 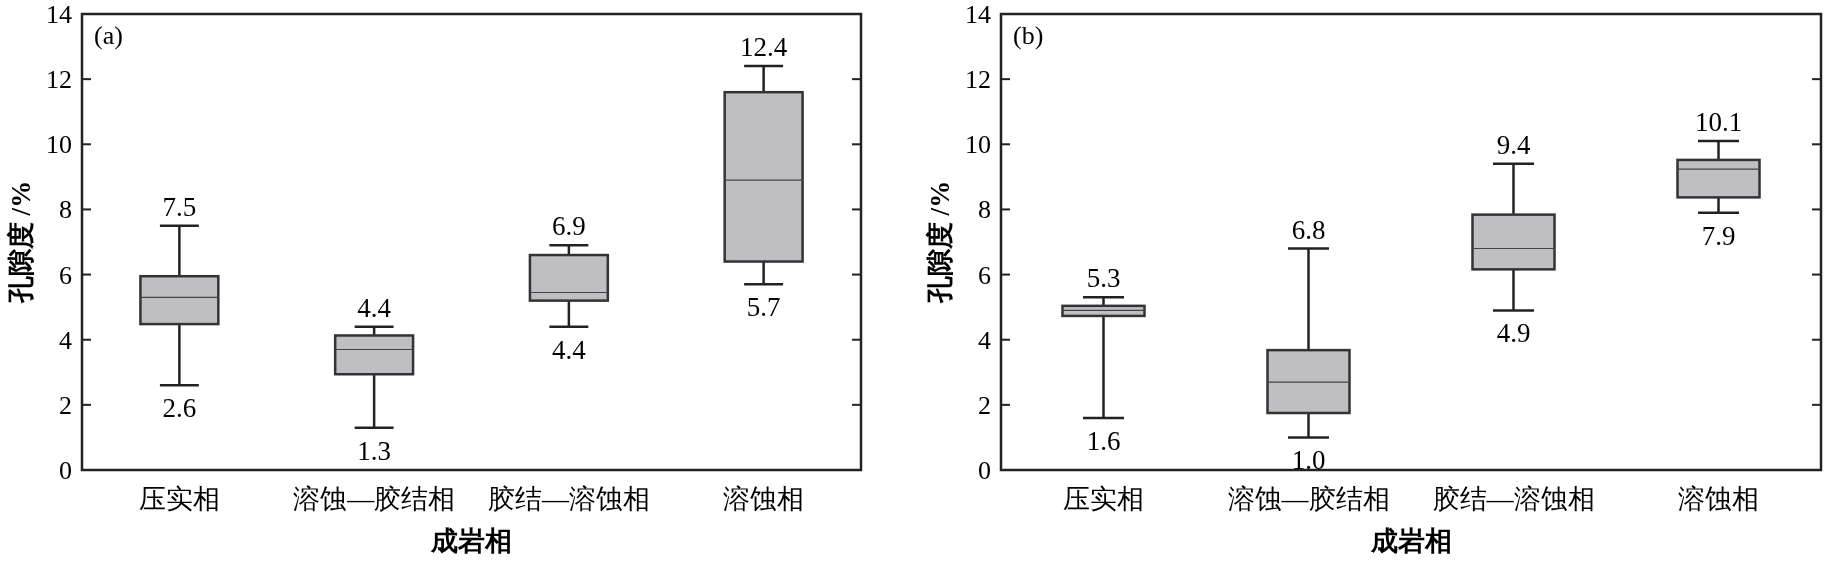 What do you see at coordinates (1718, 122) in the screenshot?
I see `annotation: 10.1` at bounding box center [1718, 122].